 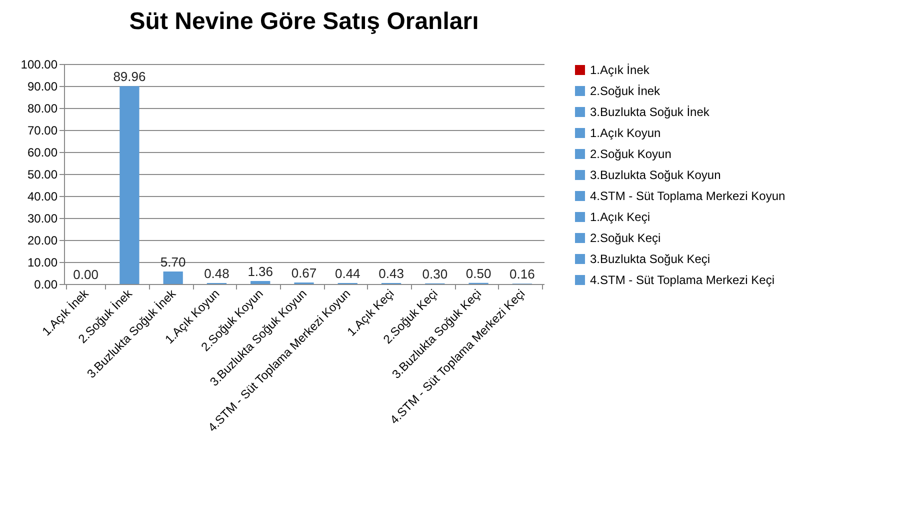 What do you see at coordinates (129, 76) in the screenshot?
I see `data-label: 89.96` at bounding box center [129, 76].